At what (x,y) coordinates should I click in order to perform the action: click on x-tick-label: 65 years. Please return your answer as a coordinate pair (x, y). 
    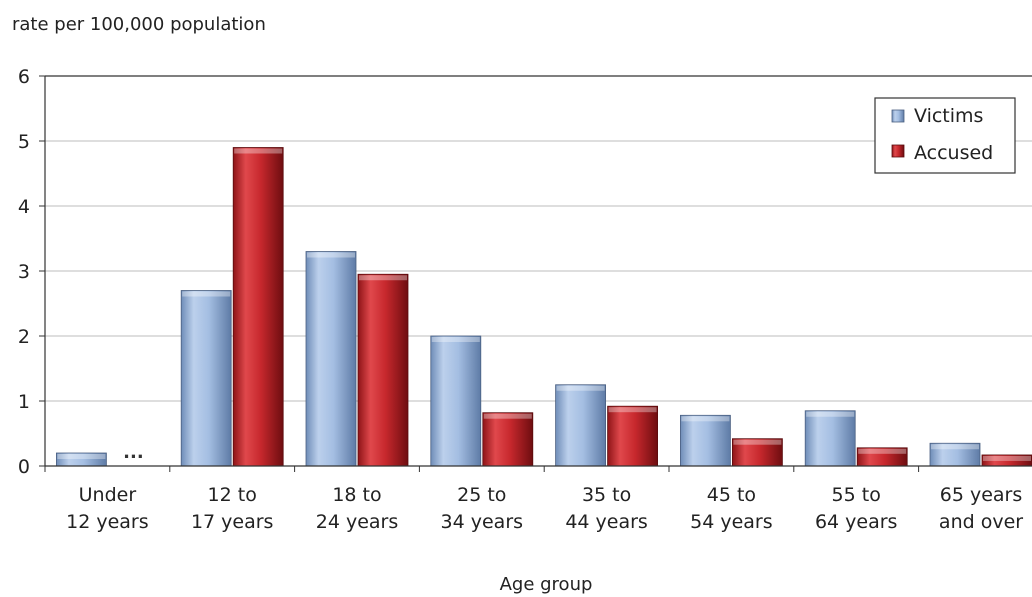
    Looking at the image, I should click on (981, 495).